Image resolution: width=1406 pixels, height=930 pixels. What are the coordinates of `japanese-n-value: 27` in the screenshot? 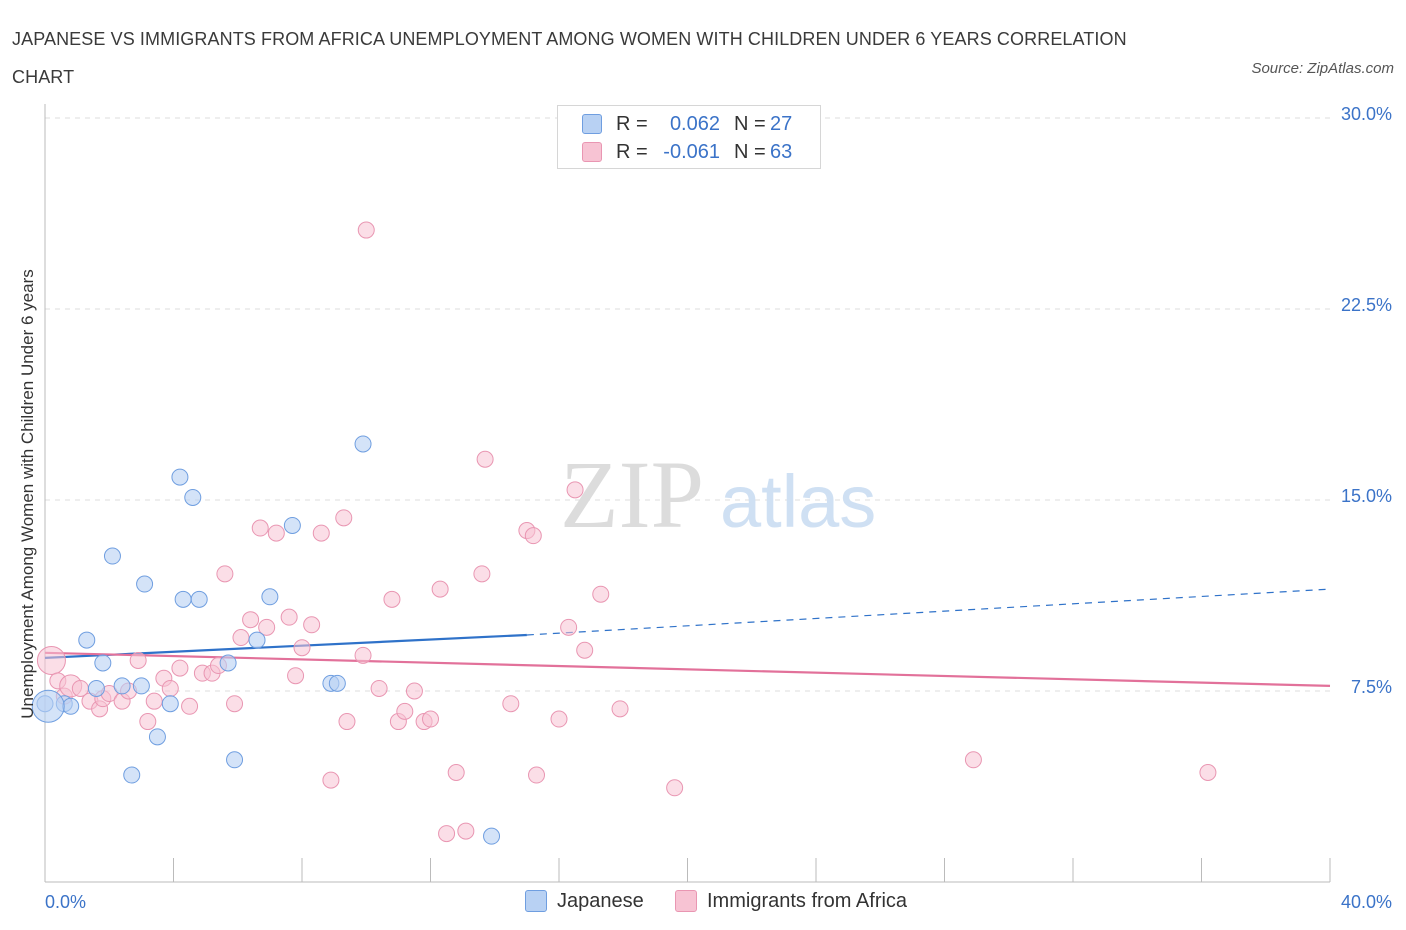 It's located at (781, 124).